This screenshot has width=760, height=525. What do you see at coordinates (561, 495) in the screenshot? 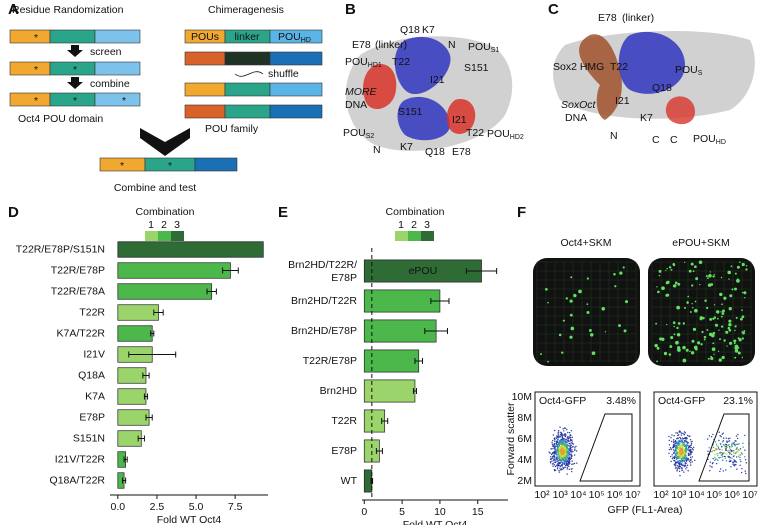
I see `x-tick-label: 10³` at bounding box center [561, 495].